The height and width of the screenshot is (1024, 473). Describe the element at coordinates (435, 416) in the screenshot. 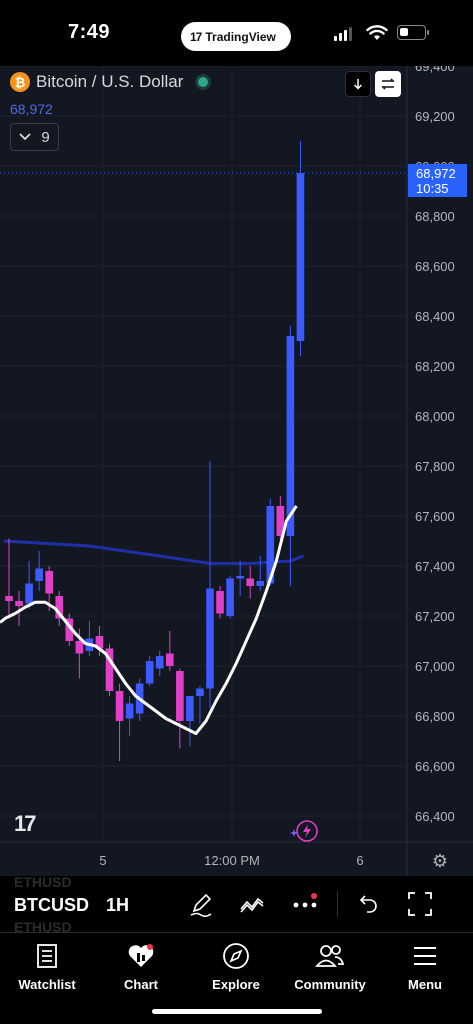

I see `y-tick-label: 68,000` at that location.